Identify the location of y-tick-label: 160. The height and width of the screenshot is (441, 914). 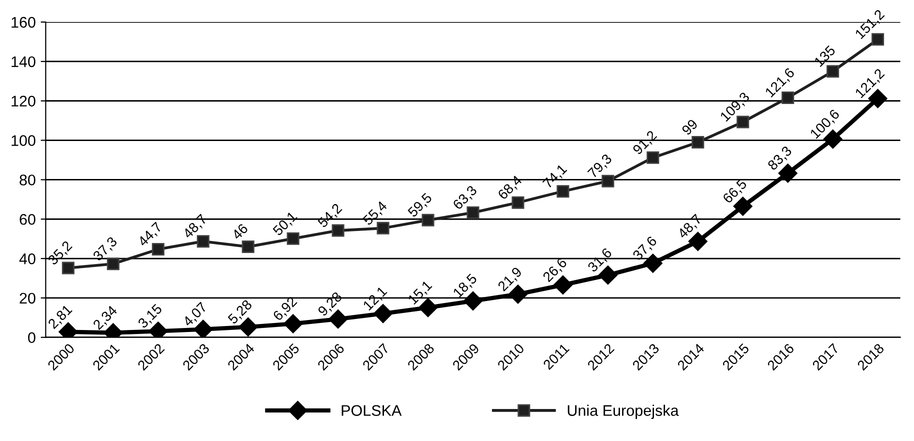
(24, 22).